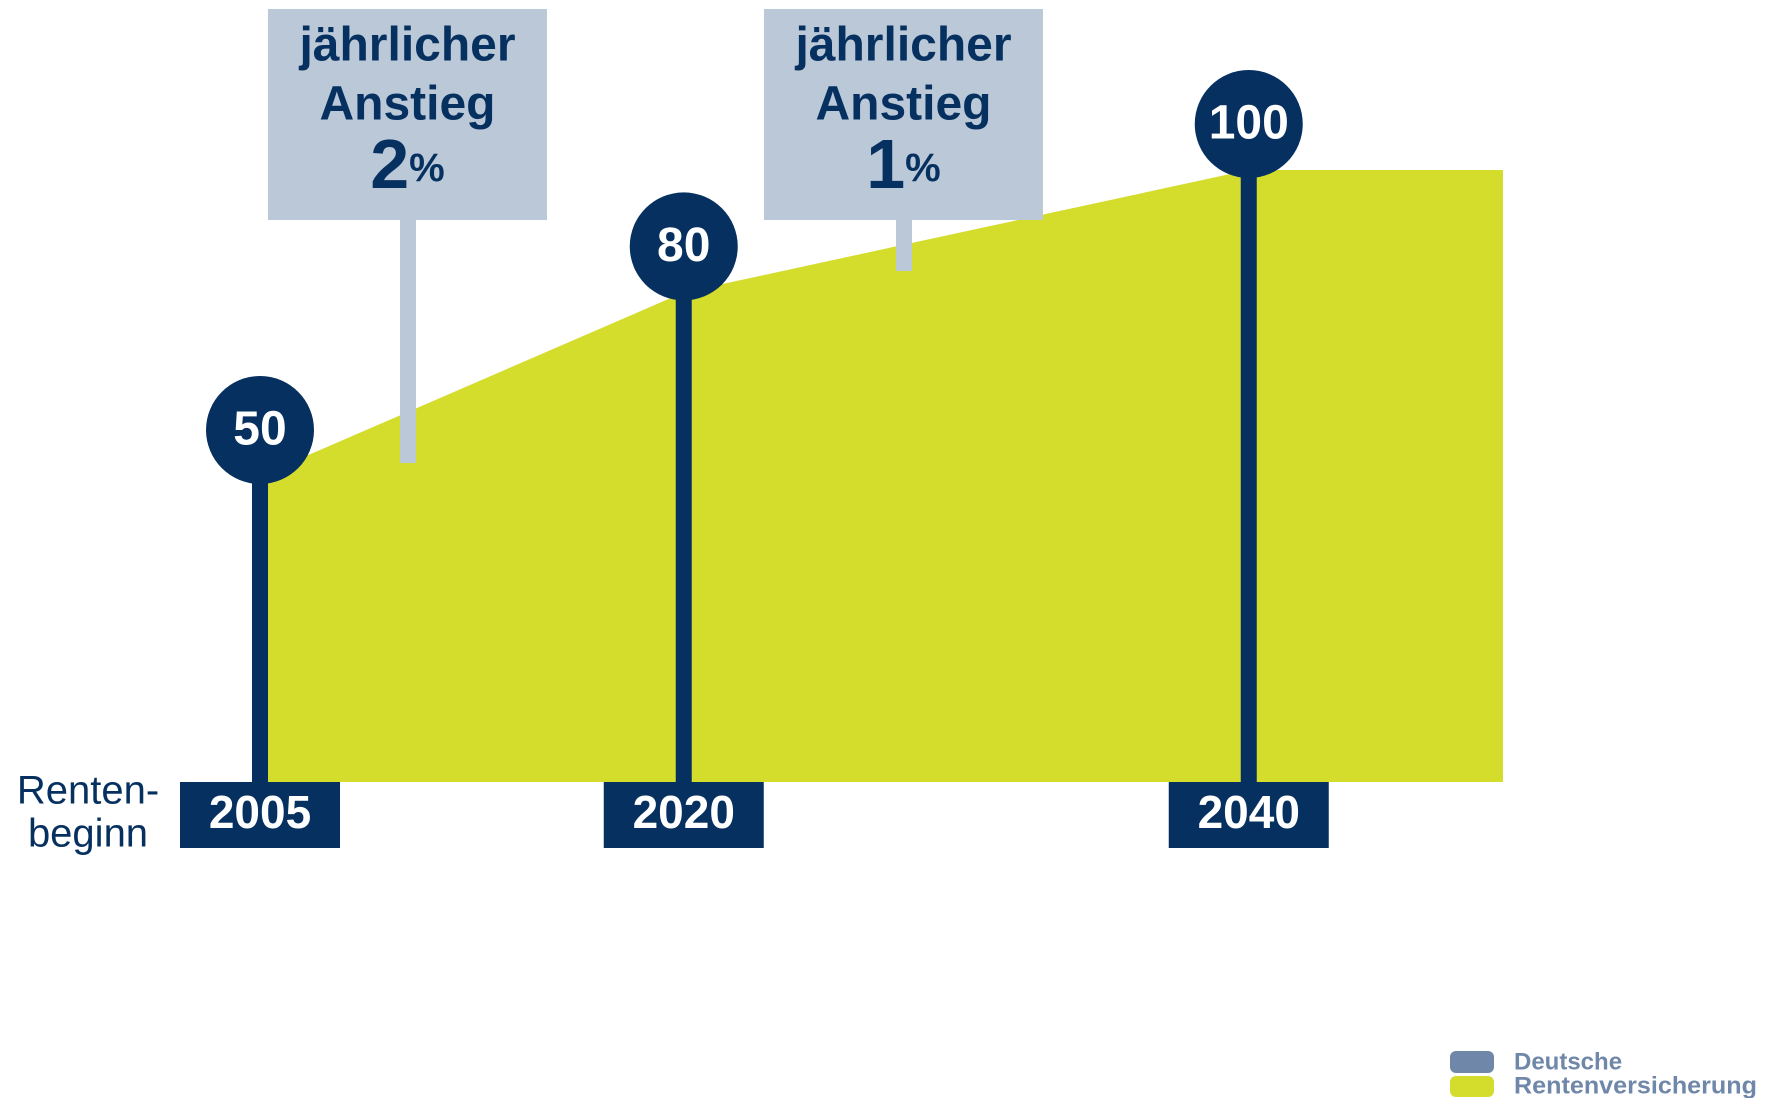 This screenshot has width=1766, height=1098. What do you see at coordinates (260, 812) in the screenshot?
I see `x-tick-label: 2005` at bounding box center [260, 812].